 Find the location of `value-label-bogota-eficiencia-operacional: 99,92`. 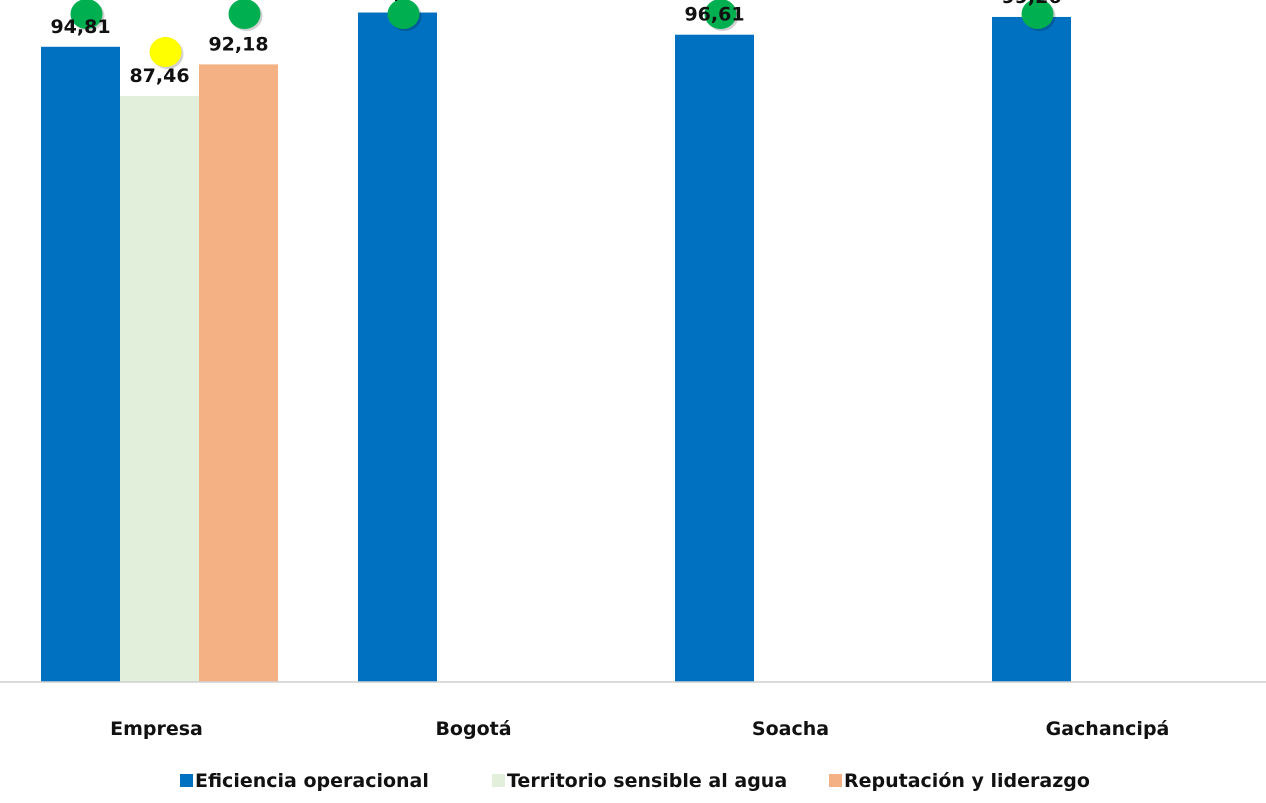

value-label-bogota-eficiencia-operacional: 99,92 is located at coordinates (397, 2).